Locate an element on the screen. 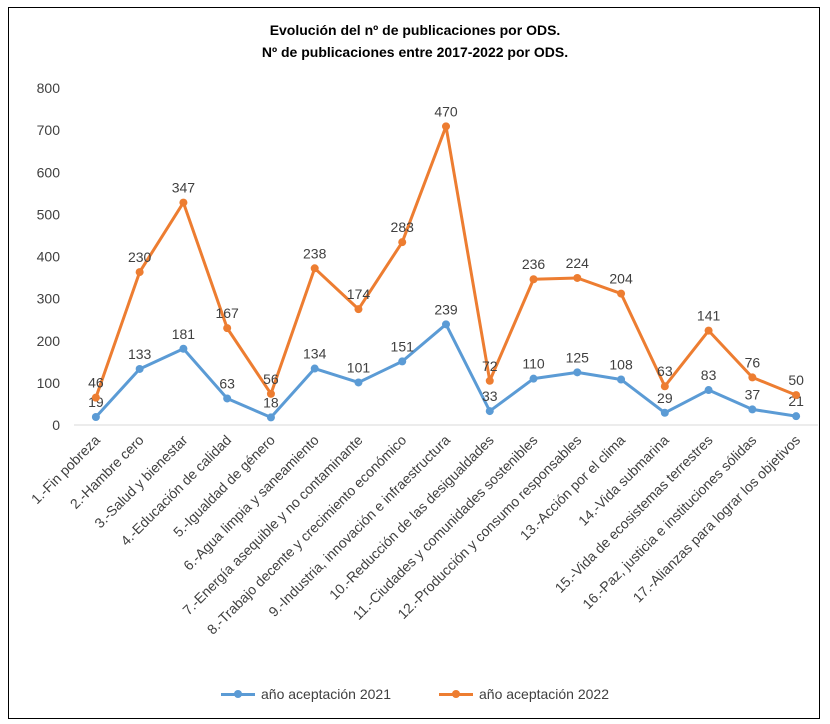 This screenshot has height=724, width=830. legend-item-2022: año aceptación 2022 is located at coordinates (524, 694).